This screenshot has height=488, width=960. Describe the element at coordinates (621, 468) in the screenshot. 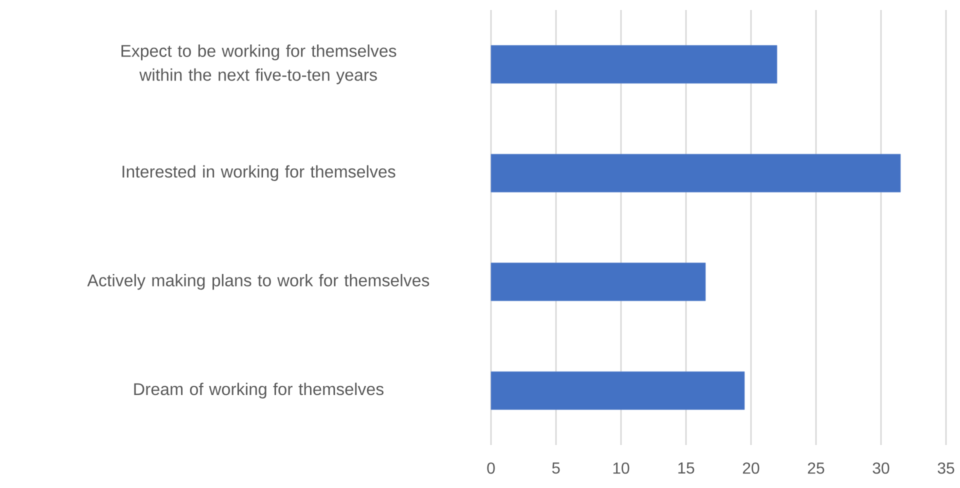

I see `x-tick-label: 10` at that location.